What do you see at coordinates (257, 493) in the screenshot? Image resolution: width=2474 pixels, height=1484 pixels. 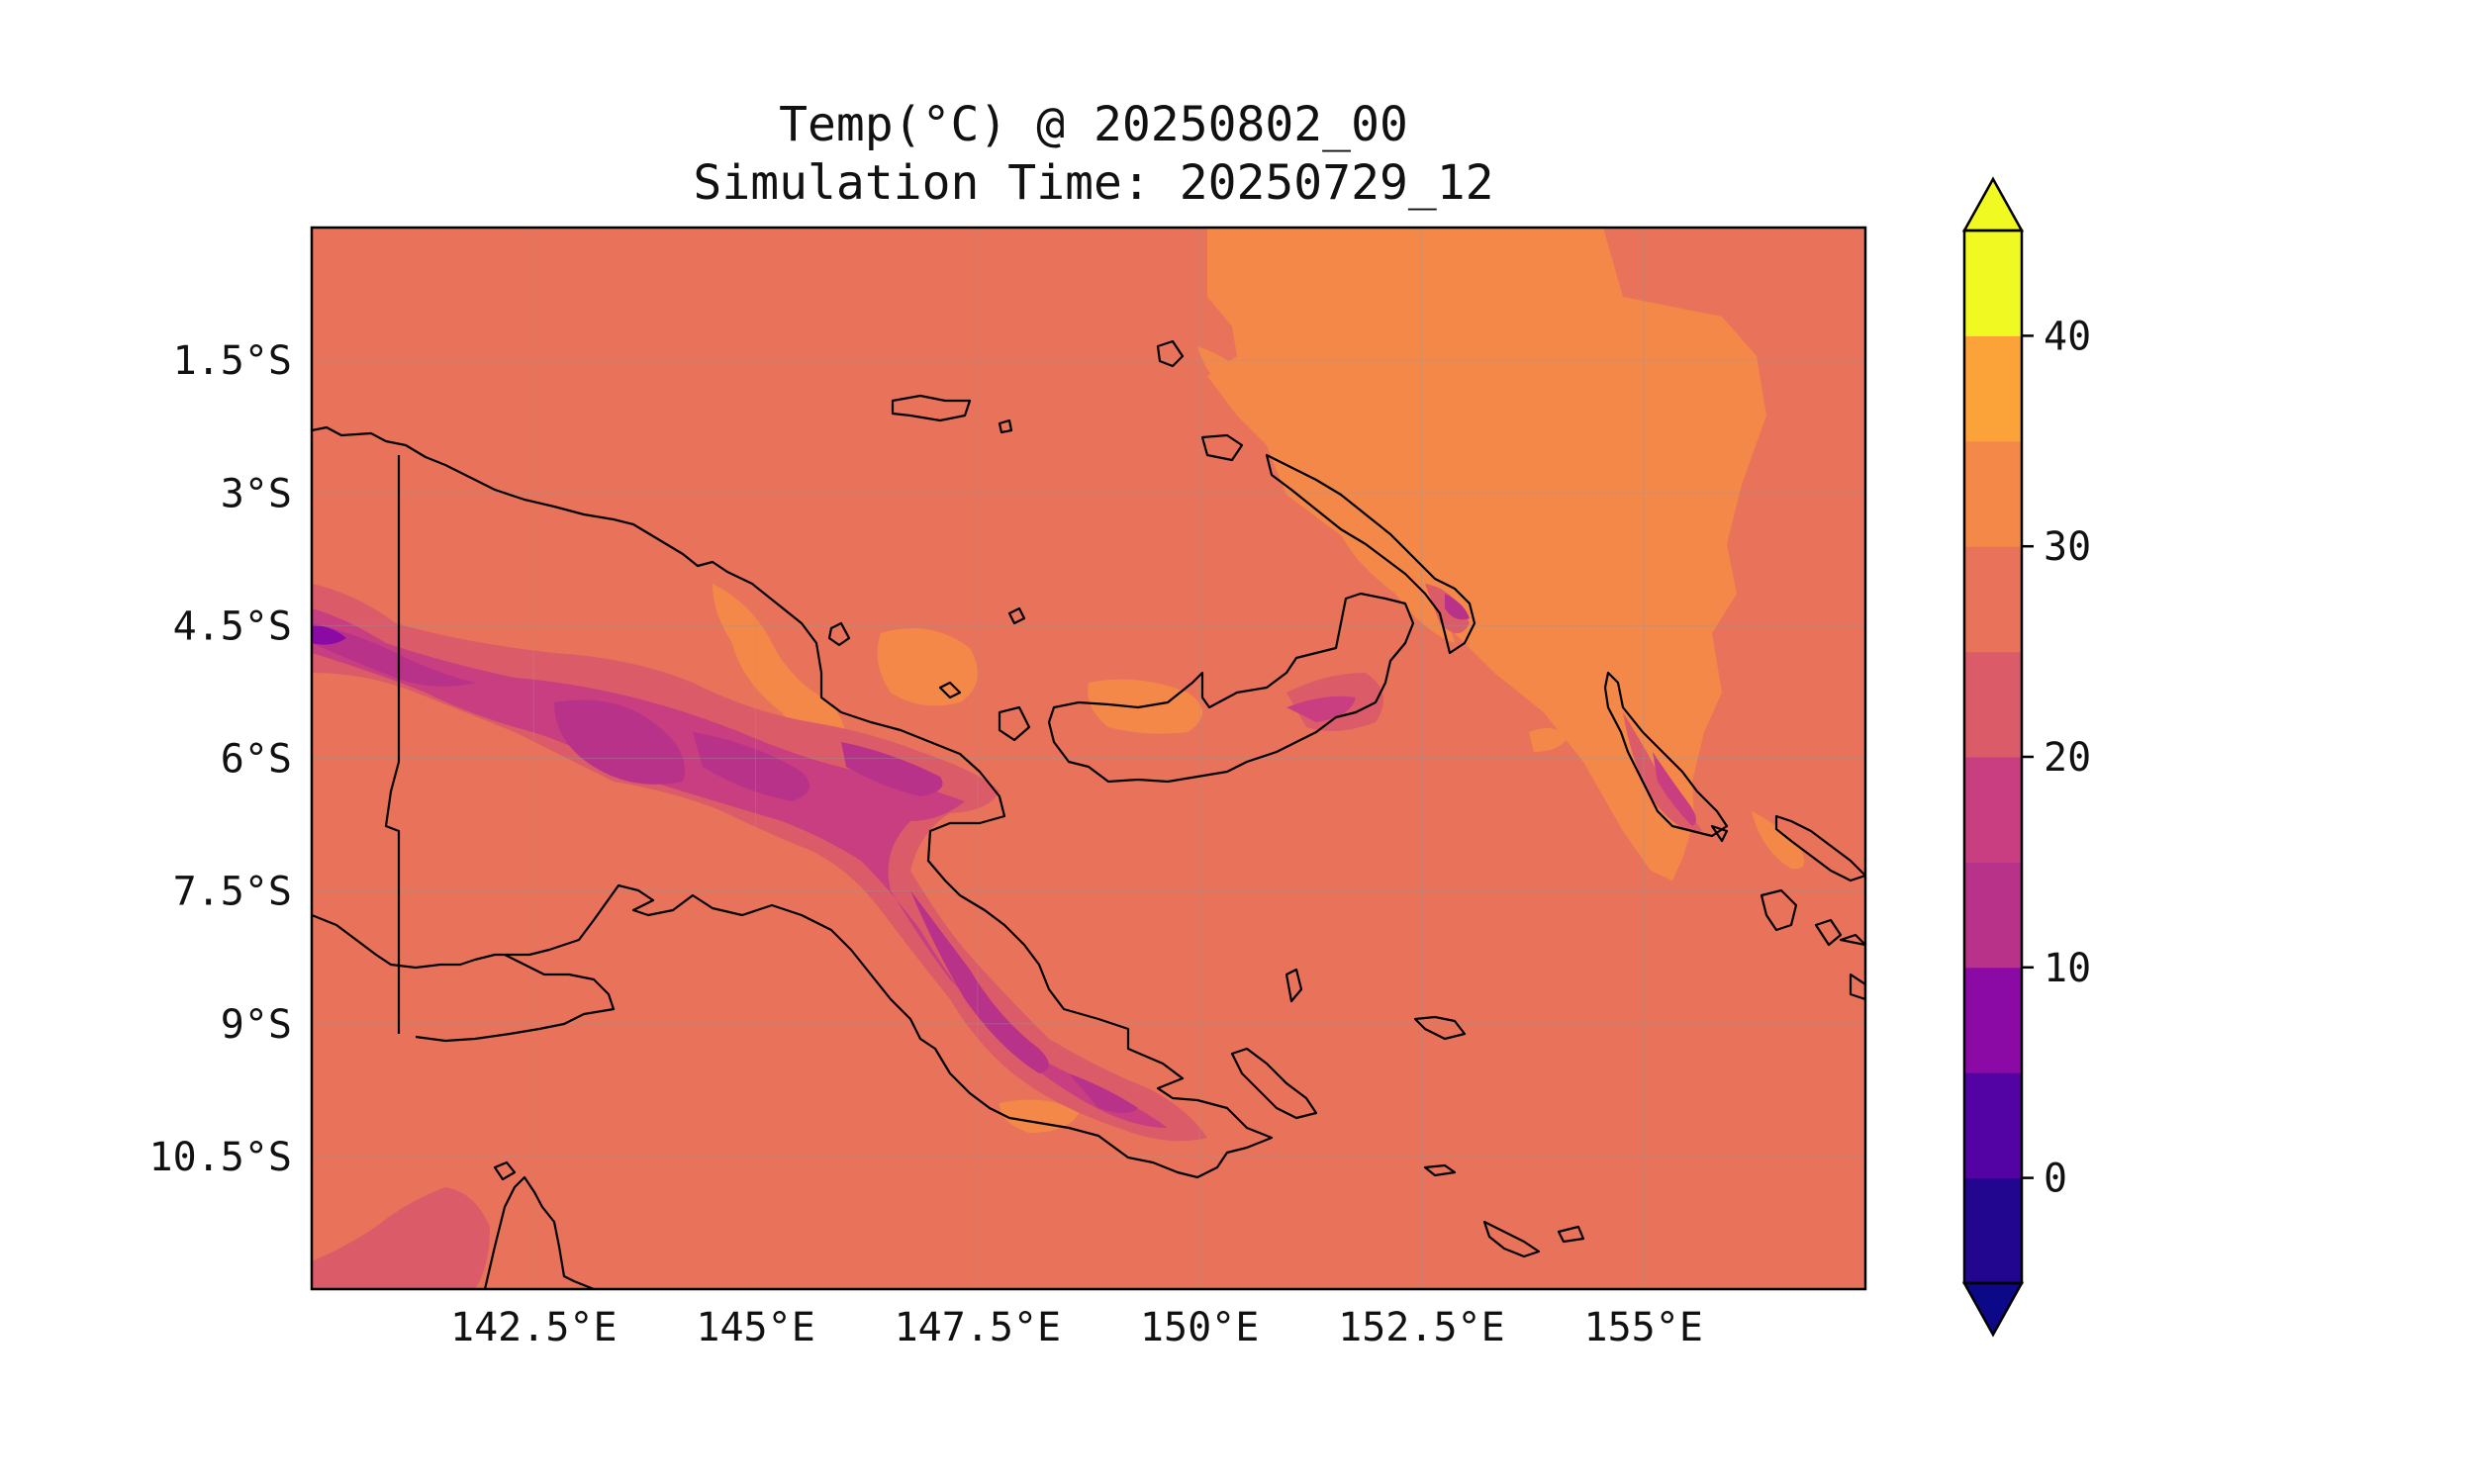 I see `lat-tick-label: 3°S` at bounding box center [257, 493].